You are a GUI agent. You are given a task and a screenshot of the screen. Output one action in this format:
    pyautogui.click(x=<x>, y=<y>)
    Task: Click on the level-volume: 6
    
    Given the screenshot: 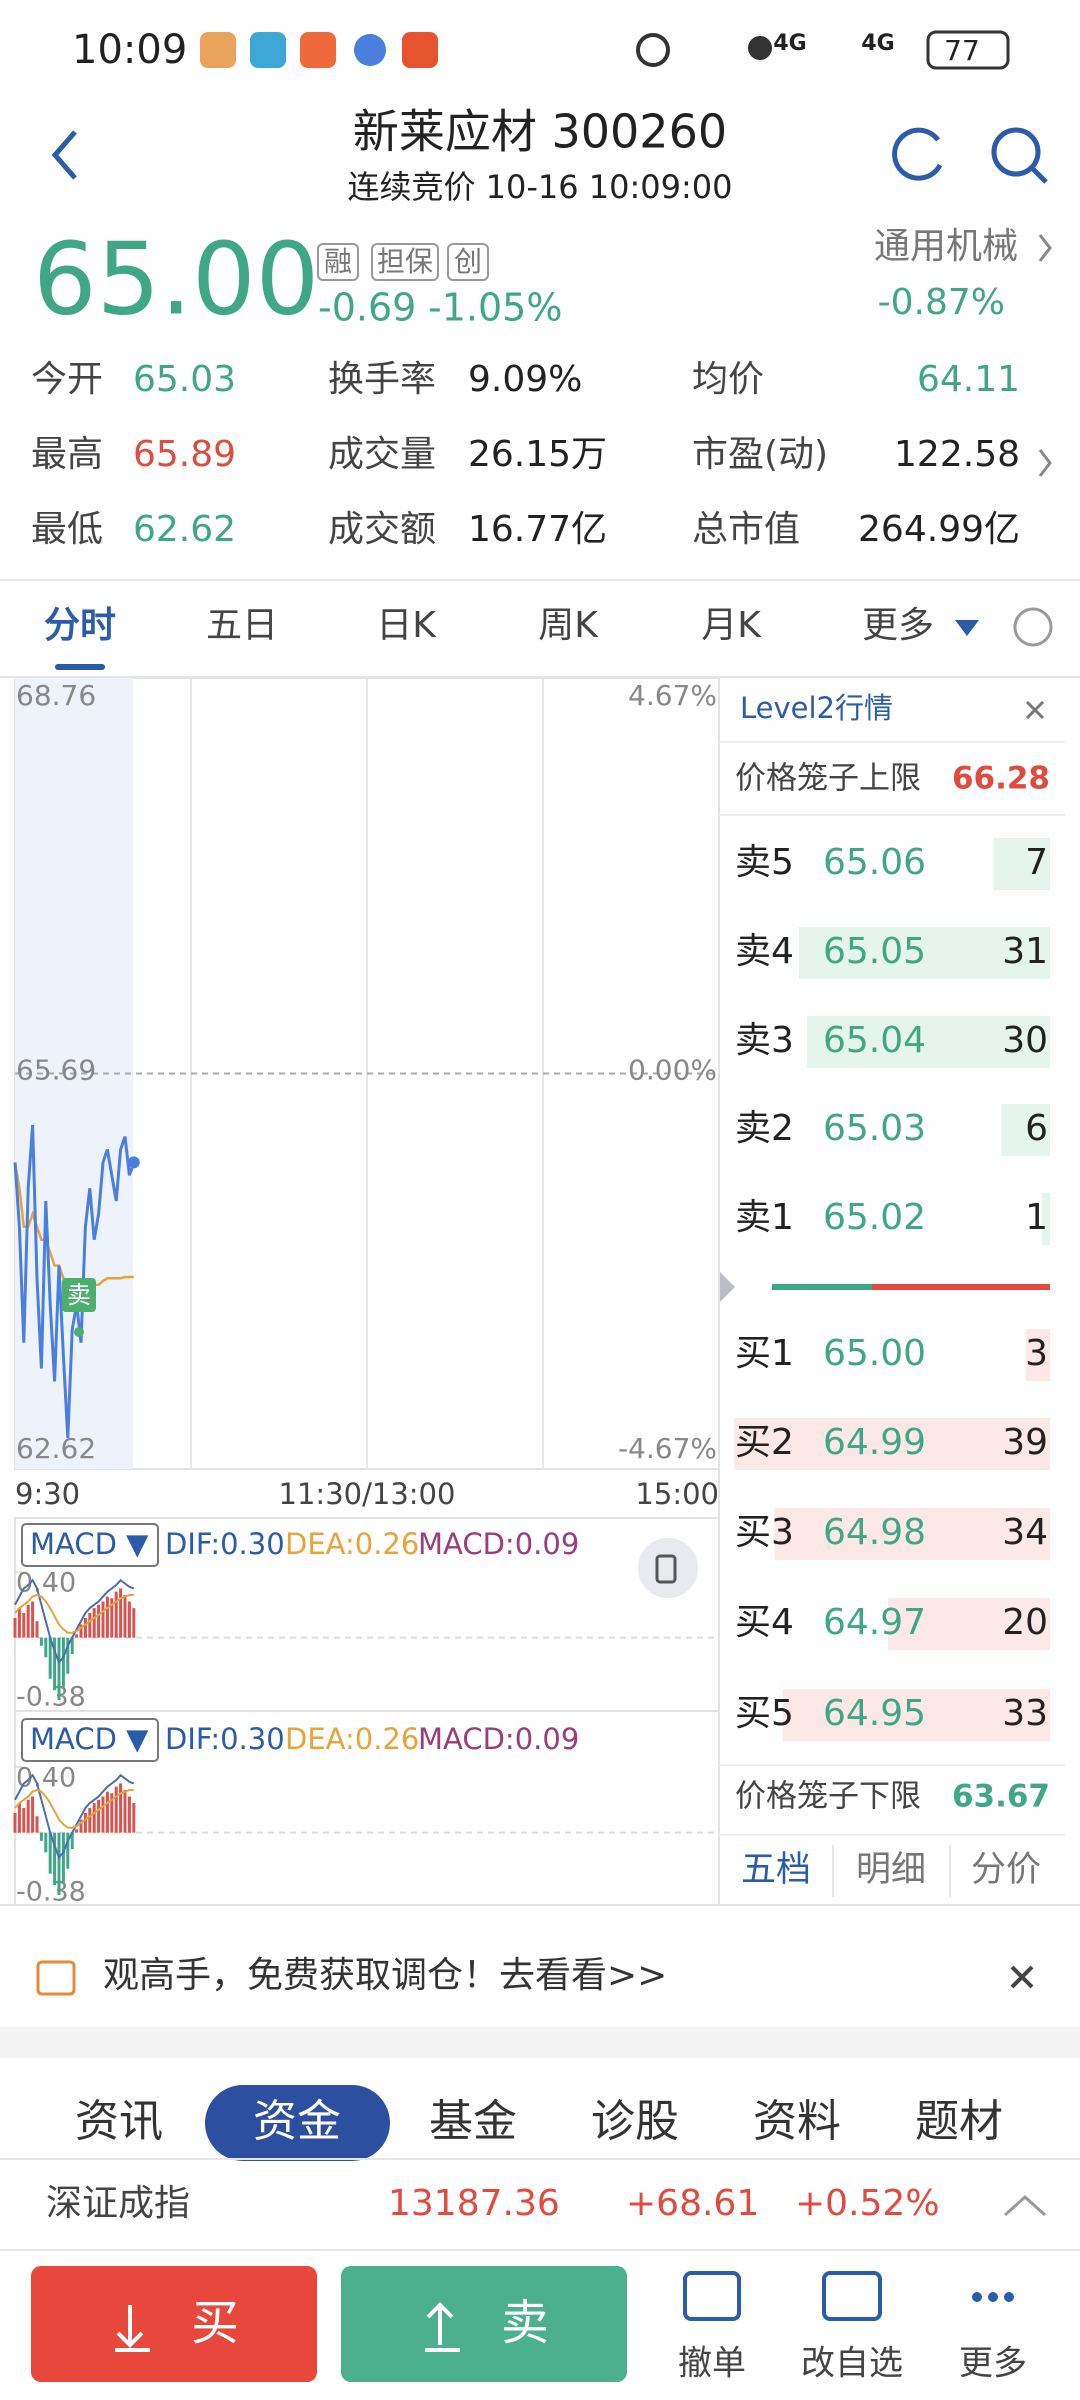 What is the action you would take?
    pyautogui.click(x=1036, y=1128)
    